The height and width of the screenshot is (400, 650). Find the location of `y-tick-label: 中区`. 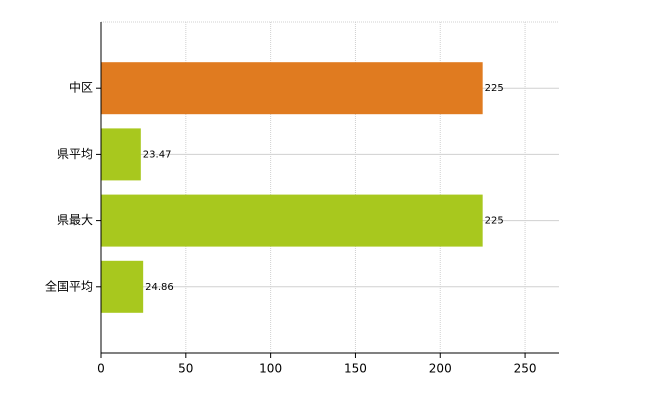

y-tick-label: 中区 is located at coordinates (81, 87).